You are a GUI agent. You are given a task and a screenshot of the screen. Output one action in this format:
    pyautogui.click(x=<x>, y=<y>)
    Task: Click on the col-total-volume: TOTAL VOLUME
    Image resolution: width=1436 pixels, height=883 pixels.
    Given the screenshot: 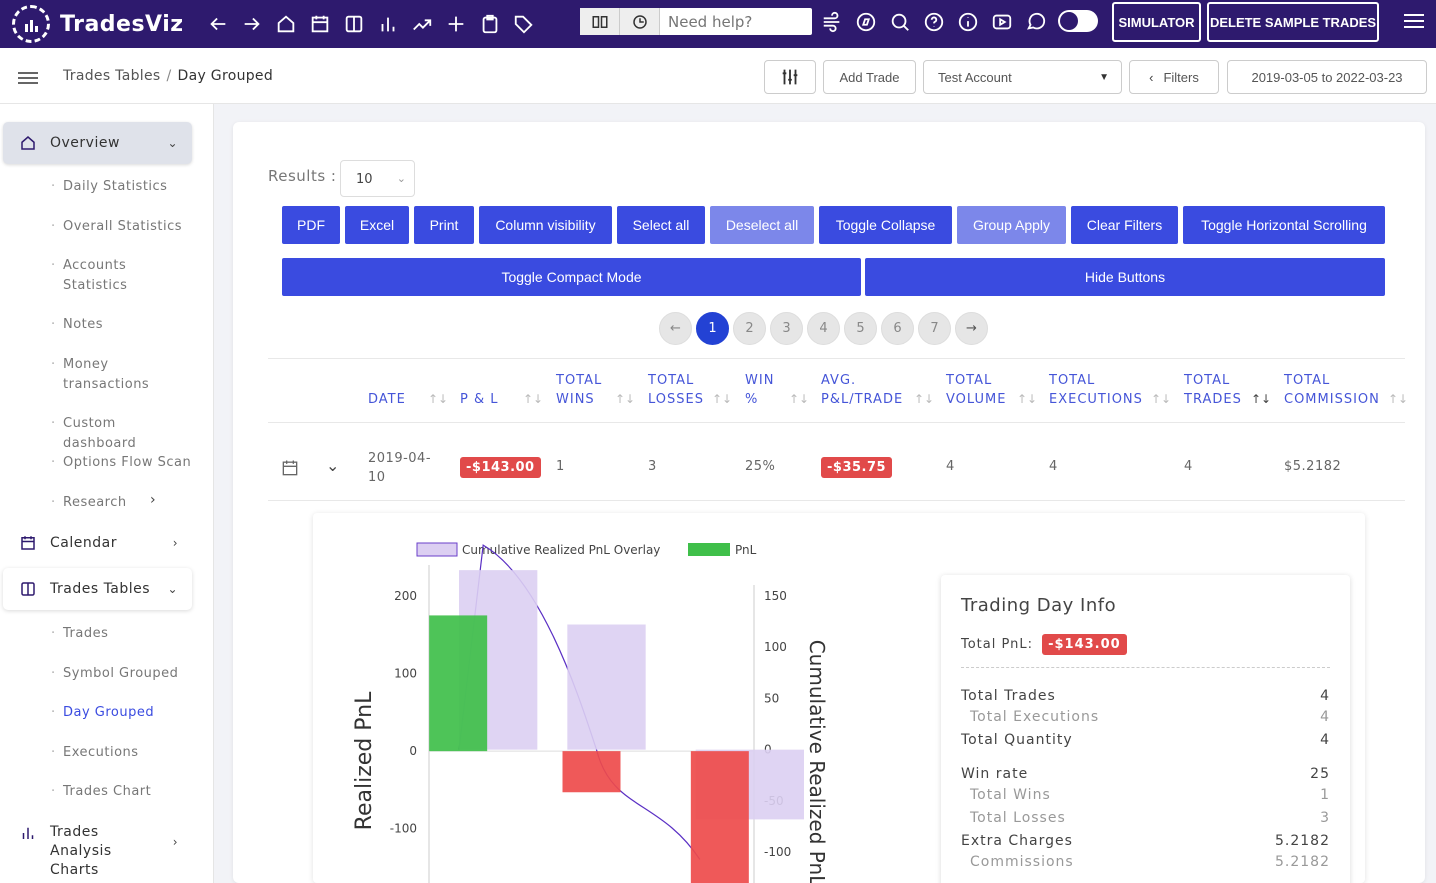 What is the action you would take?
    pyautogui.click(x=976, y=390)
    